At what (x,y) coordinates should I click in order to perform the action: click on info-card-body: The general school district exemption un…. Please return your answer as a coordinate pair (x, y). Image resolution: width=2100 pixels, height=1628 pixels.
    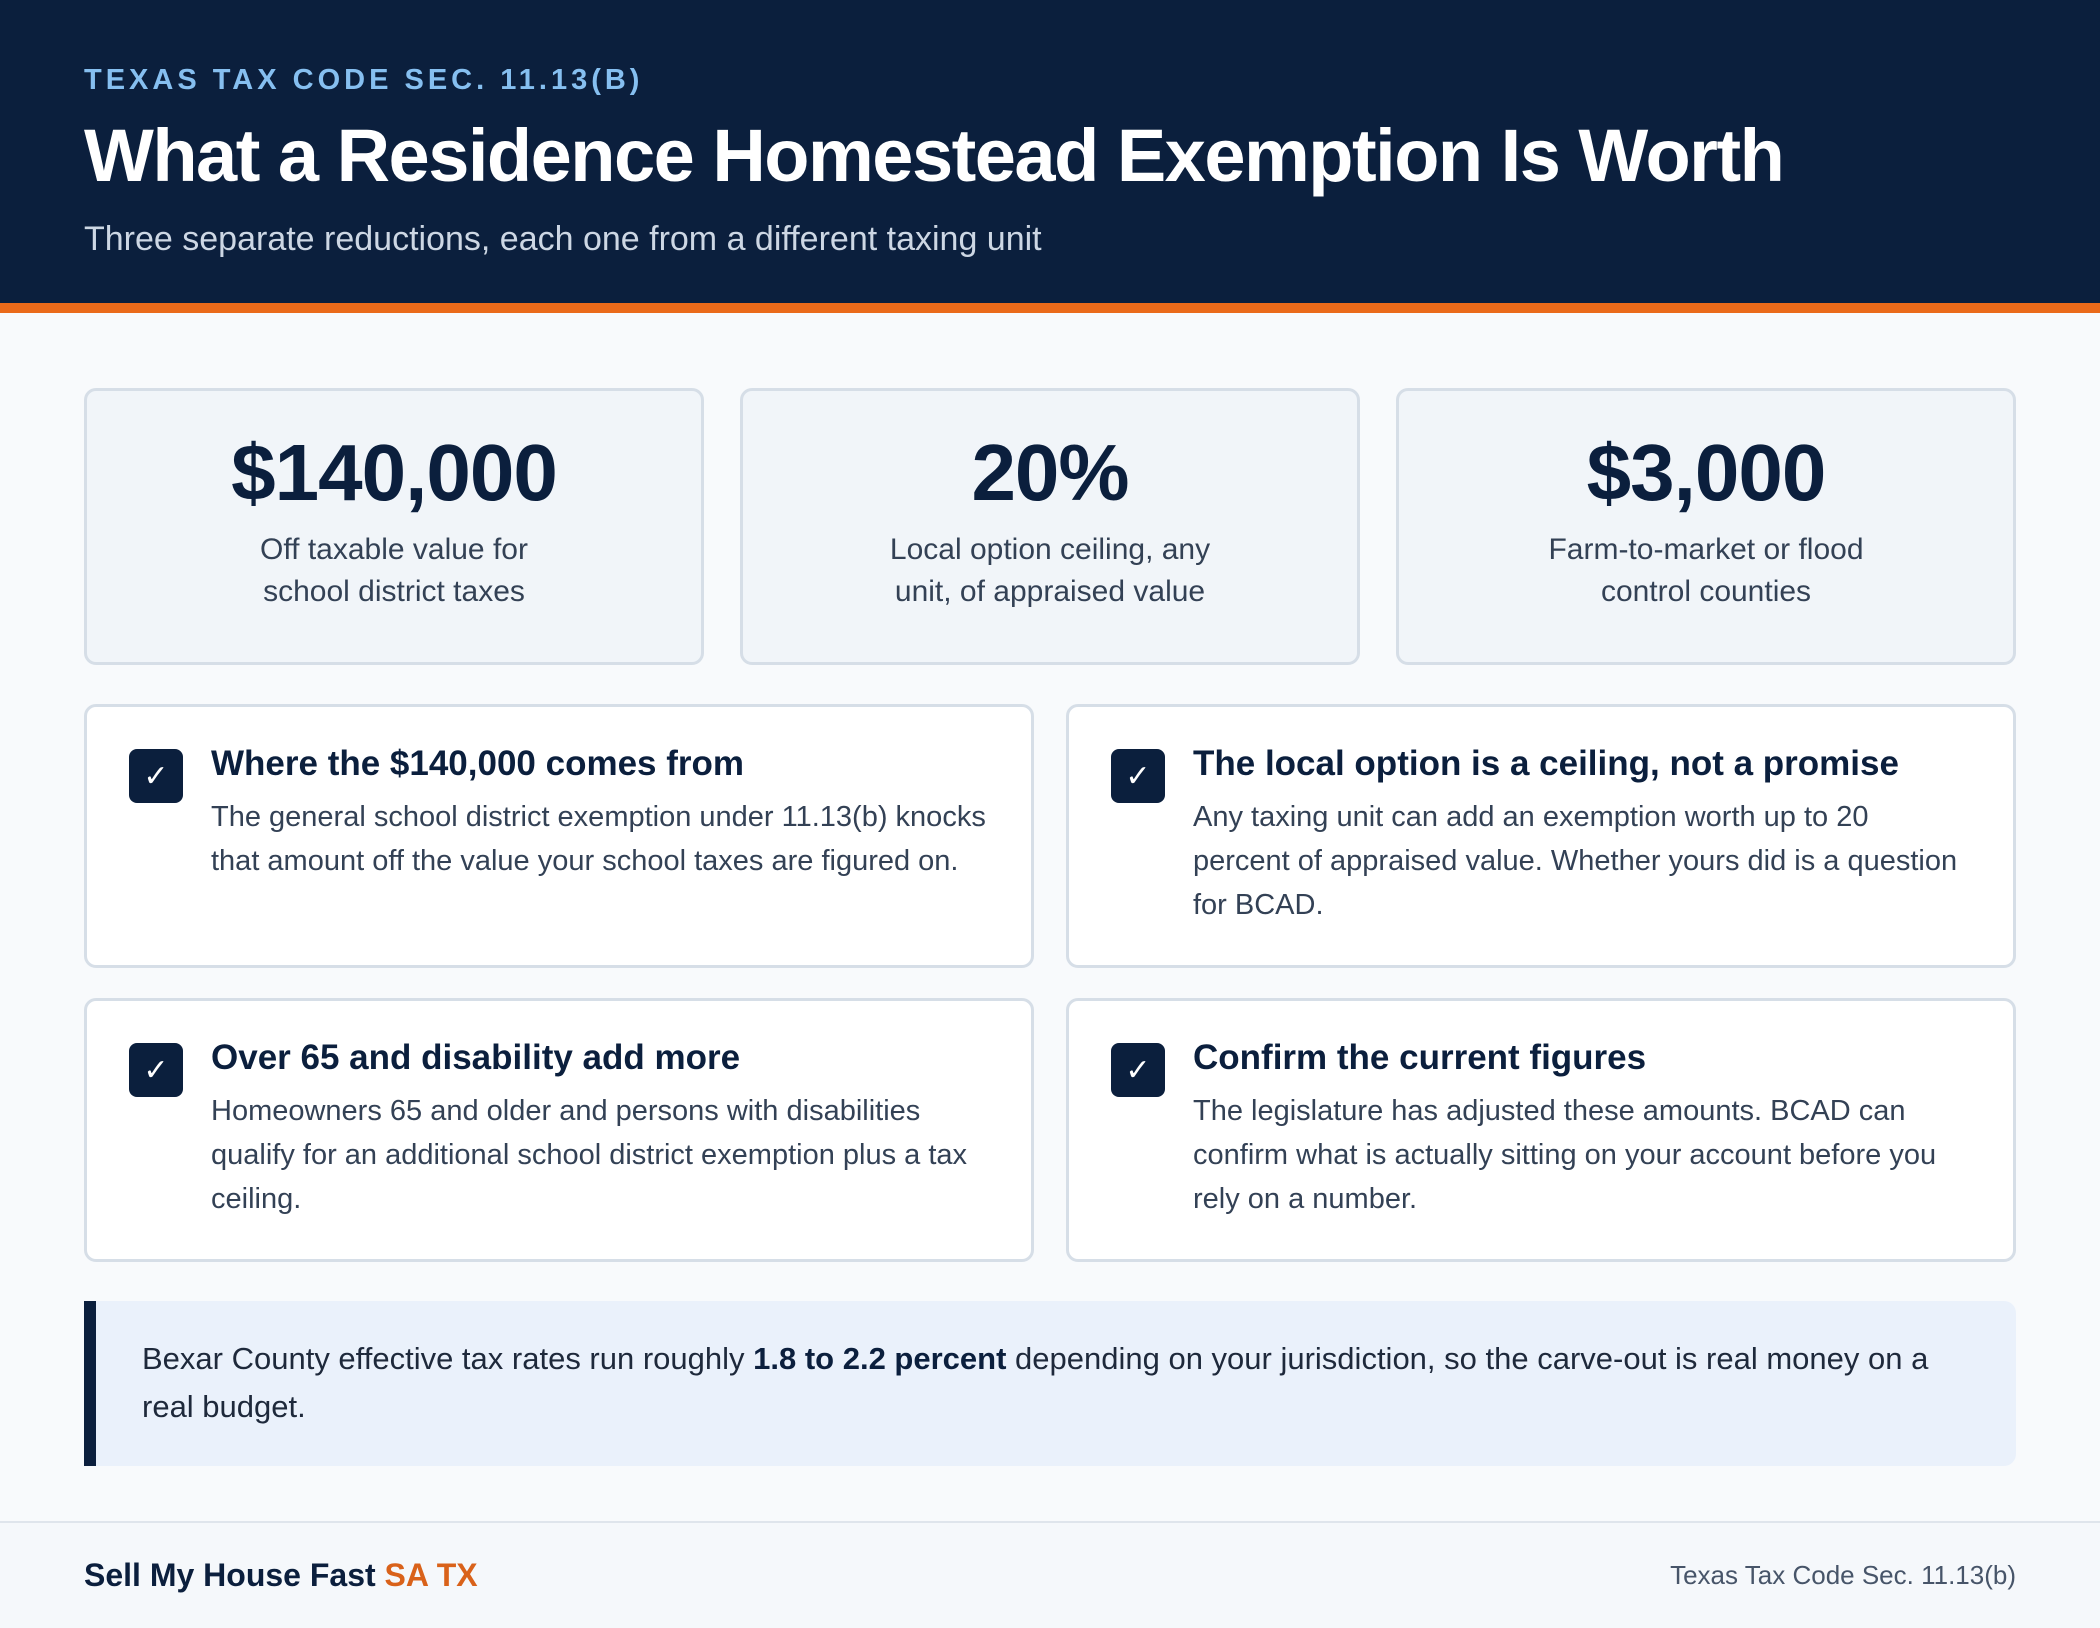
    Looking at the image, I should click on (598, 839).